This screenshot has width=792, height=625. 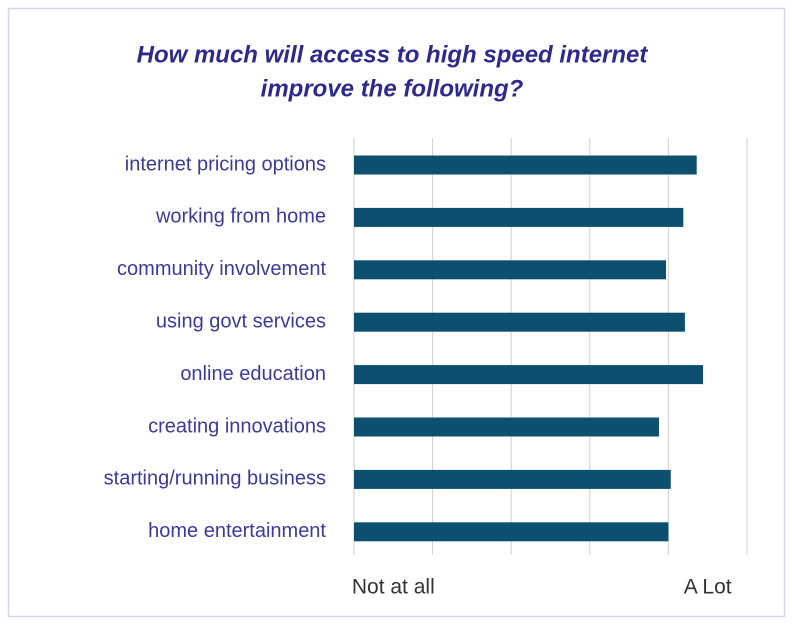 I want to click on x-tick-label: Not at all, so click(x=393, y=587).